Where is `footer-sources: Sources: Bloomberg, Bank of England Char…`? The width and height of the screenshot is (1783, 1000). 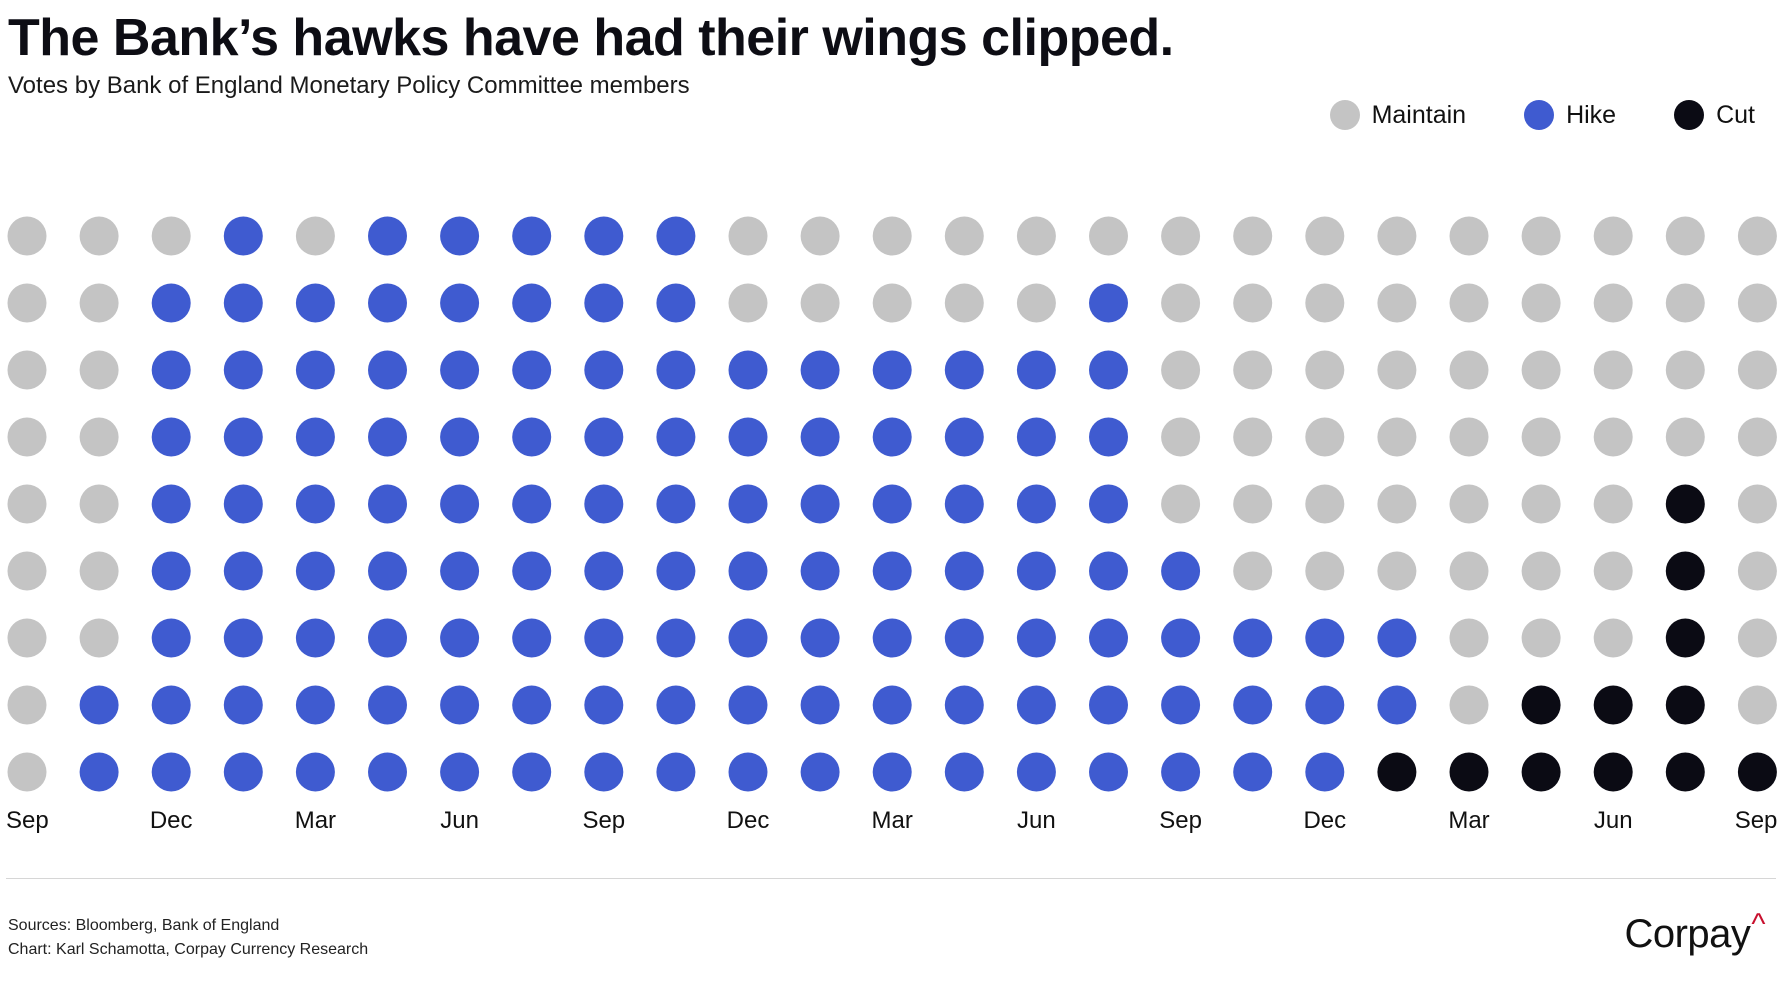
footer-sources: Sources: Bloomberg, Bank of England Char… is located at coordinates (188, 938).